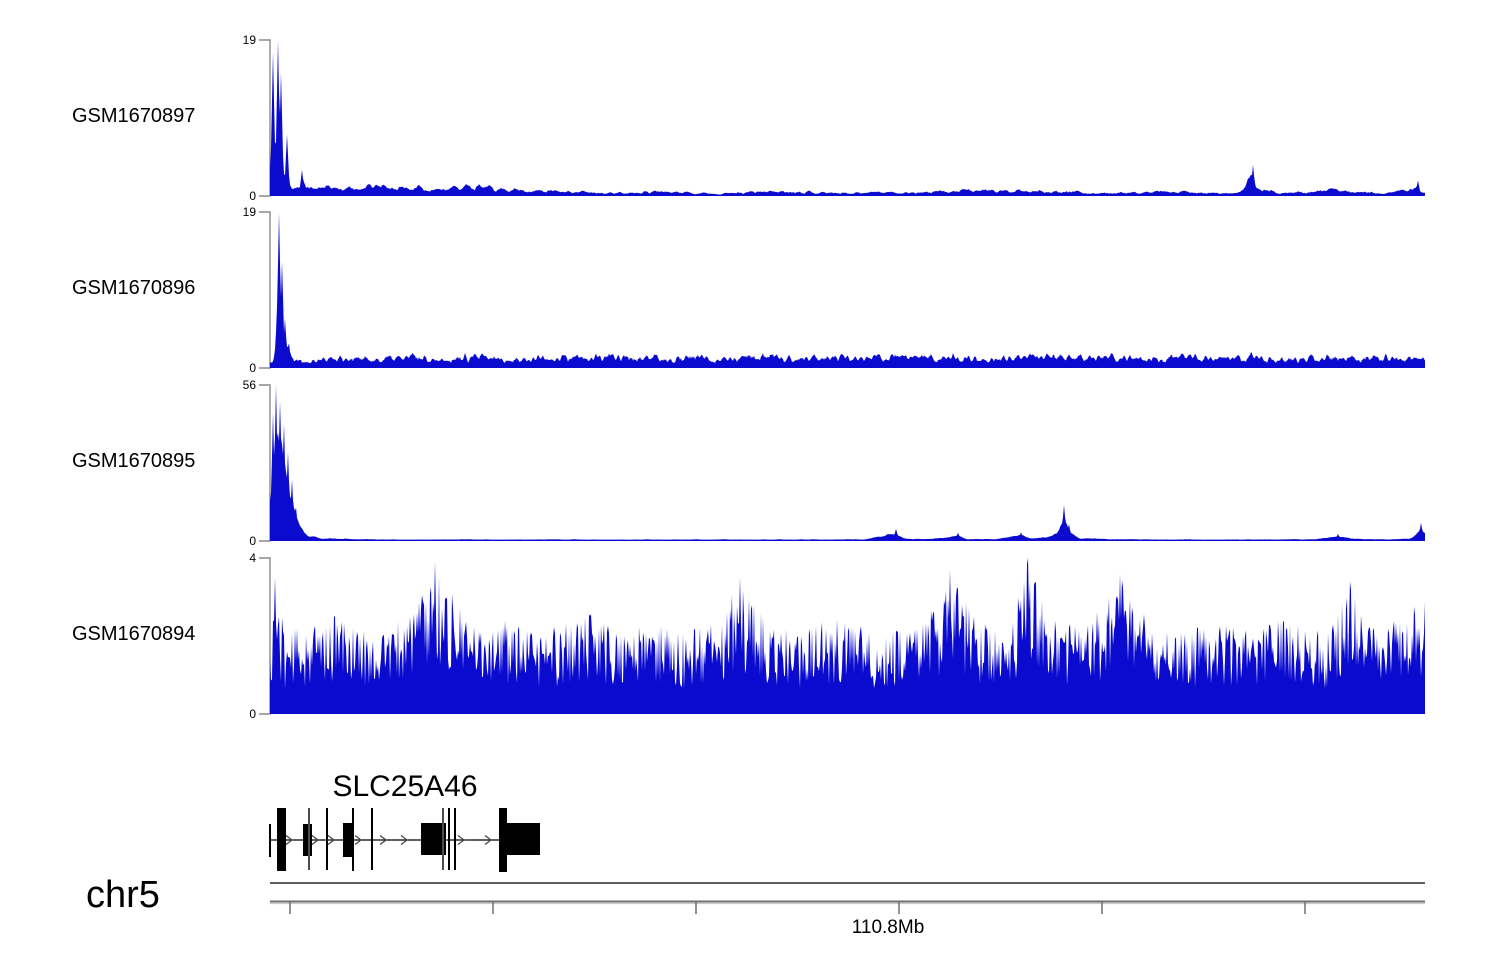 The width and height of the screenshot is (1500, 980). Describe the element at coordinates (405, 786) in the screenshot. I see `gene-name-label: SLC25A46` at that location.